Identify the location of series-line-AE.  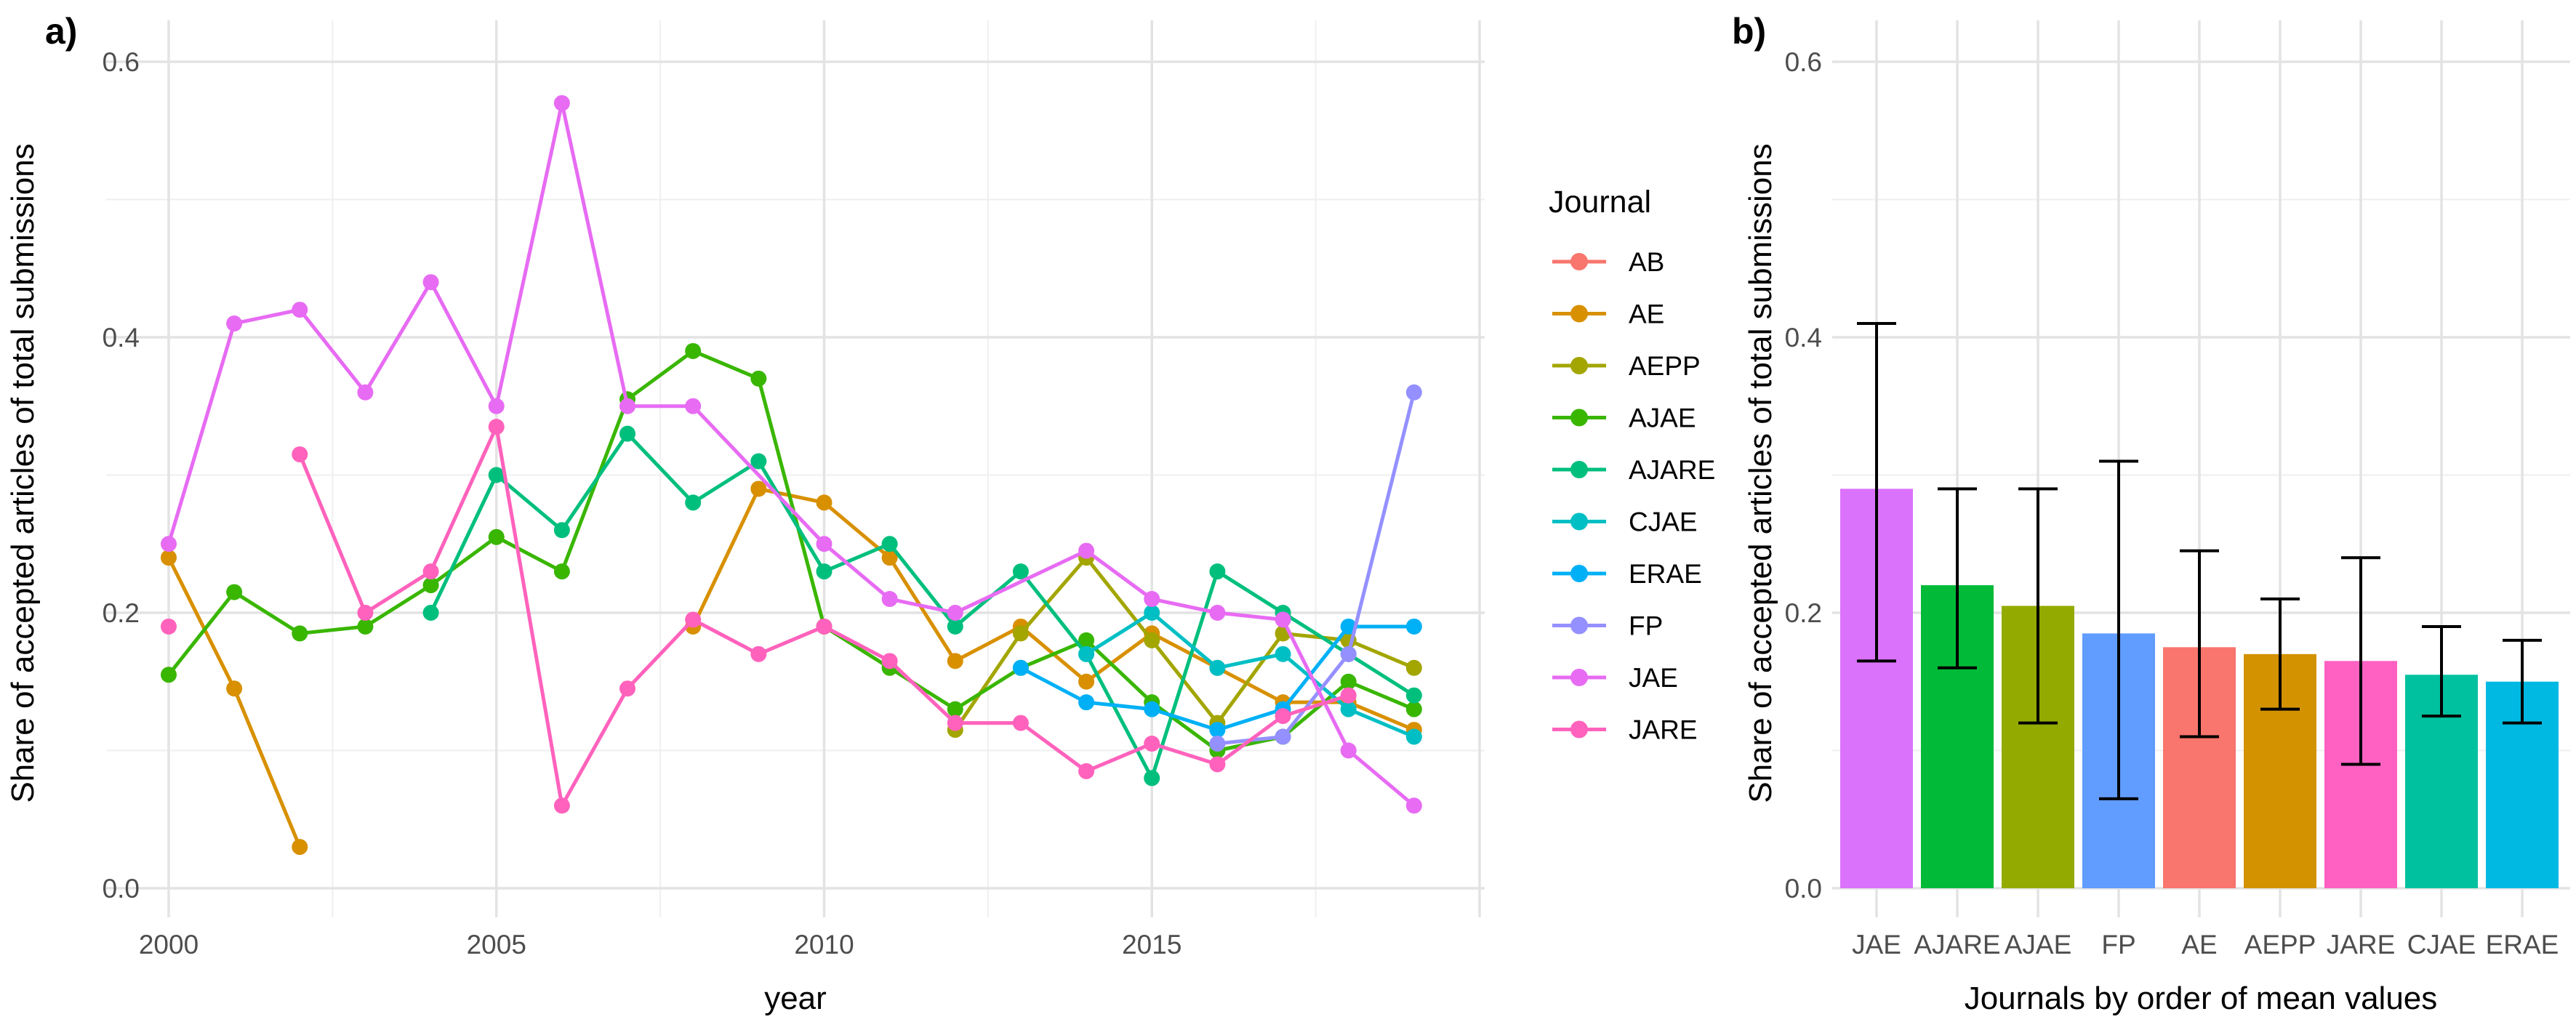
(1053, 609).